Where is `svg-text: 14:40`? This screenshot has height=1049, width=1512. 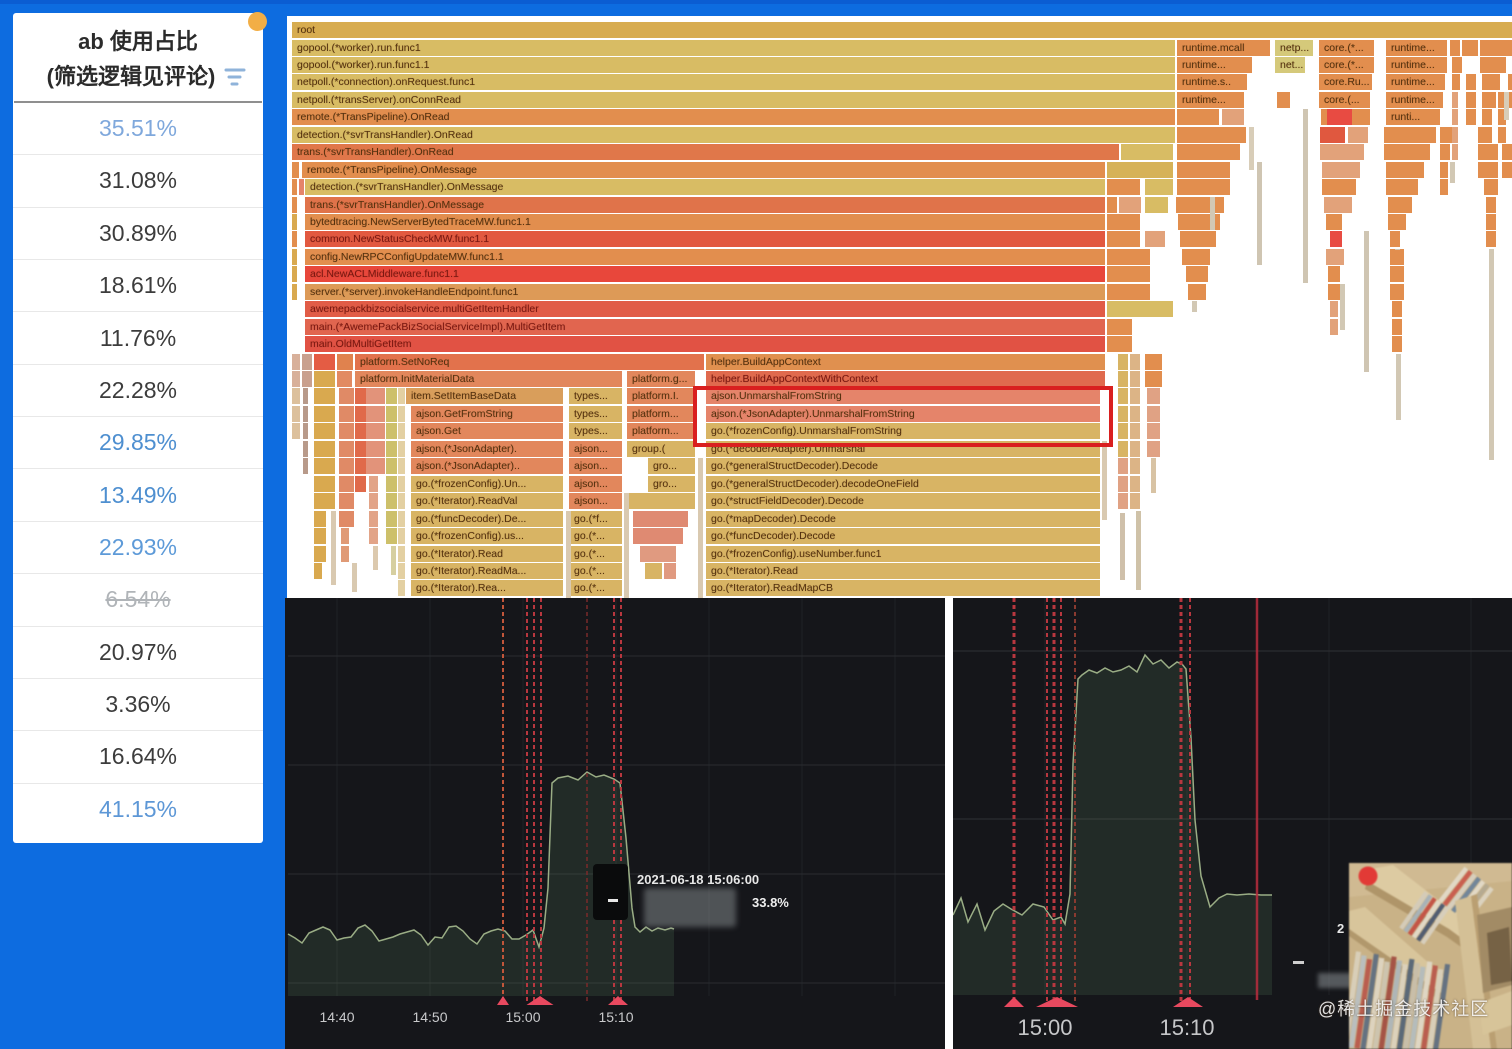
svg-text: 14:40 is located at coordinates (336, 1017).